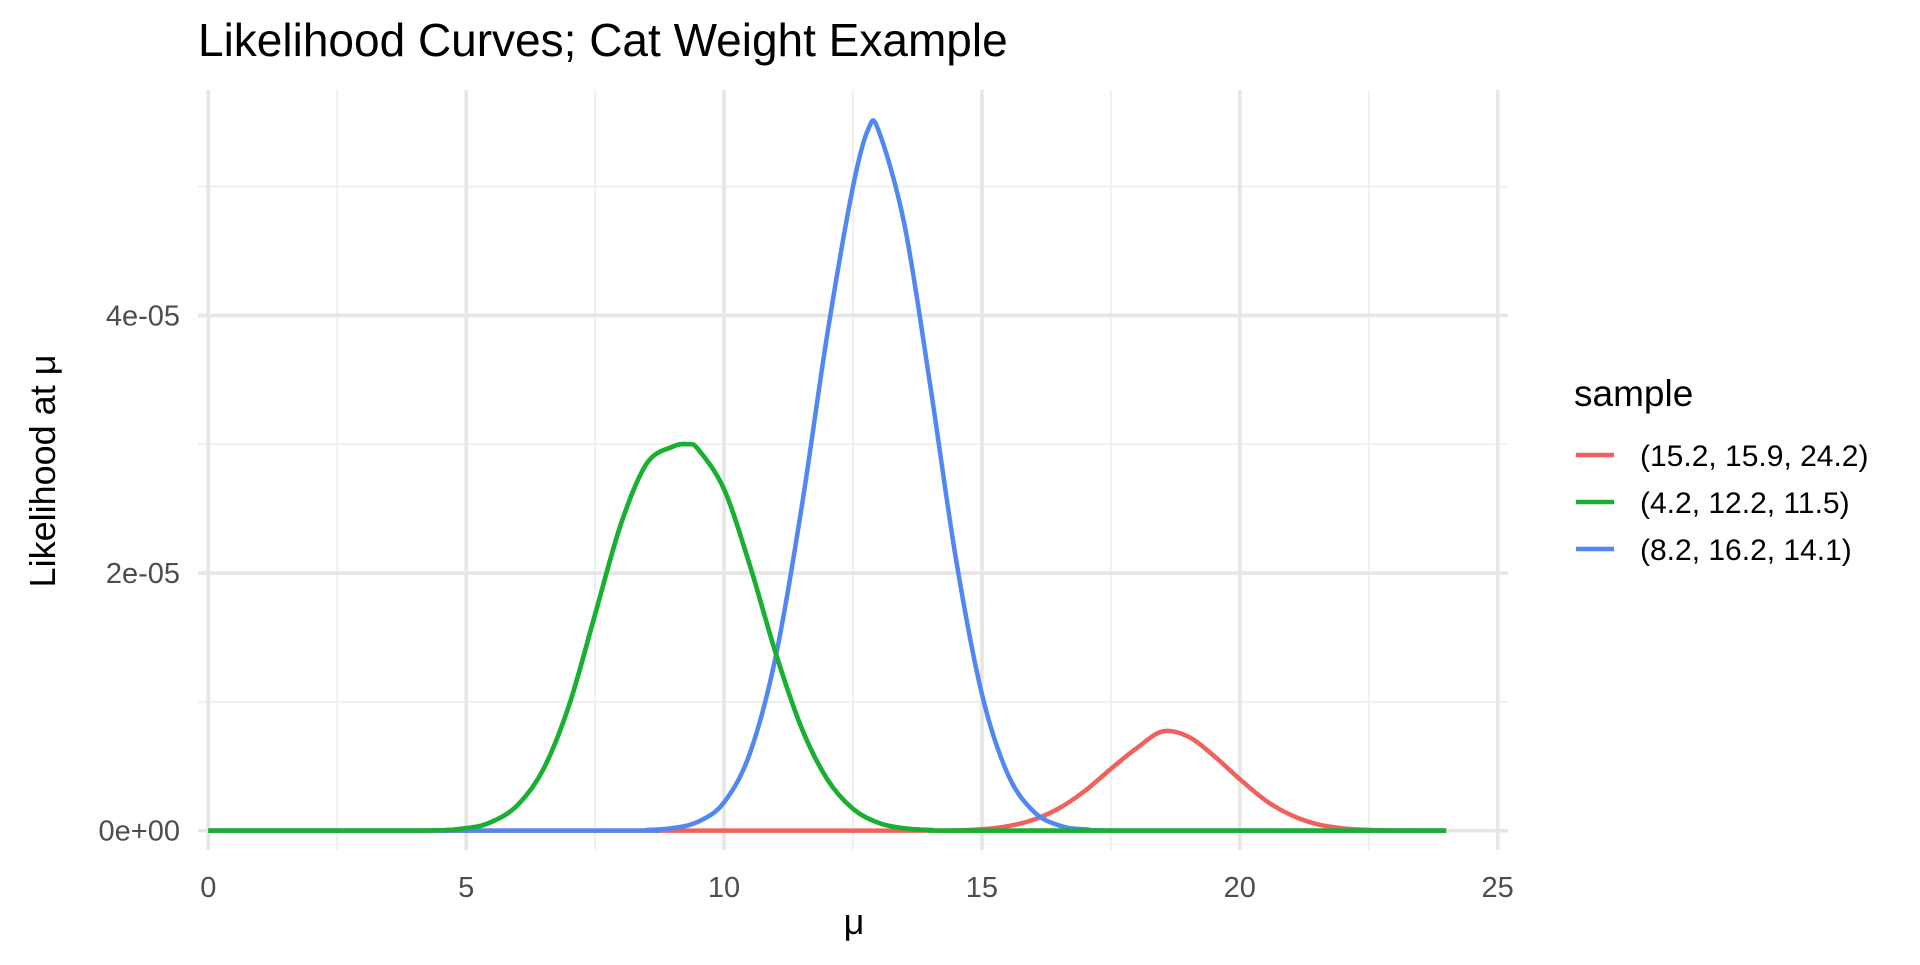 Image resolution: width=1920 pixels, height=965 pixels. Describe the element at coordinates (1240, 888) in the screenshot. I see `x-tick-label: 20` at that location.